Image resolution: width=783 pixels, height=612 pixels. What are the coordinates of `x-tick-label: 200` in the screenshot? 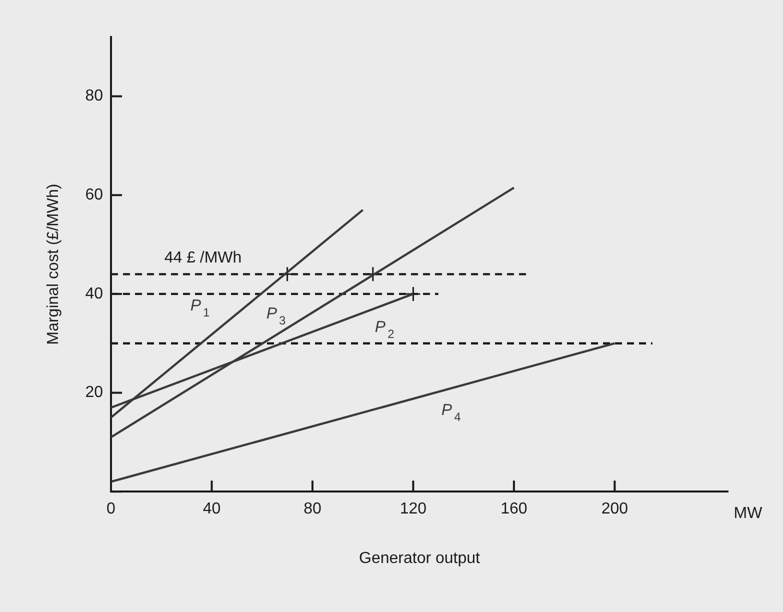 It's located at (614, 509).